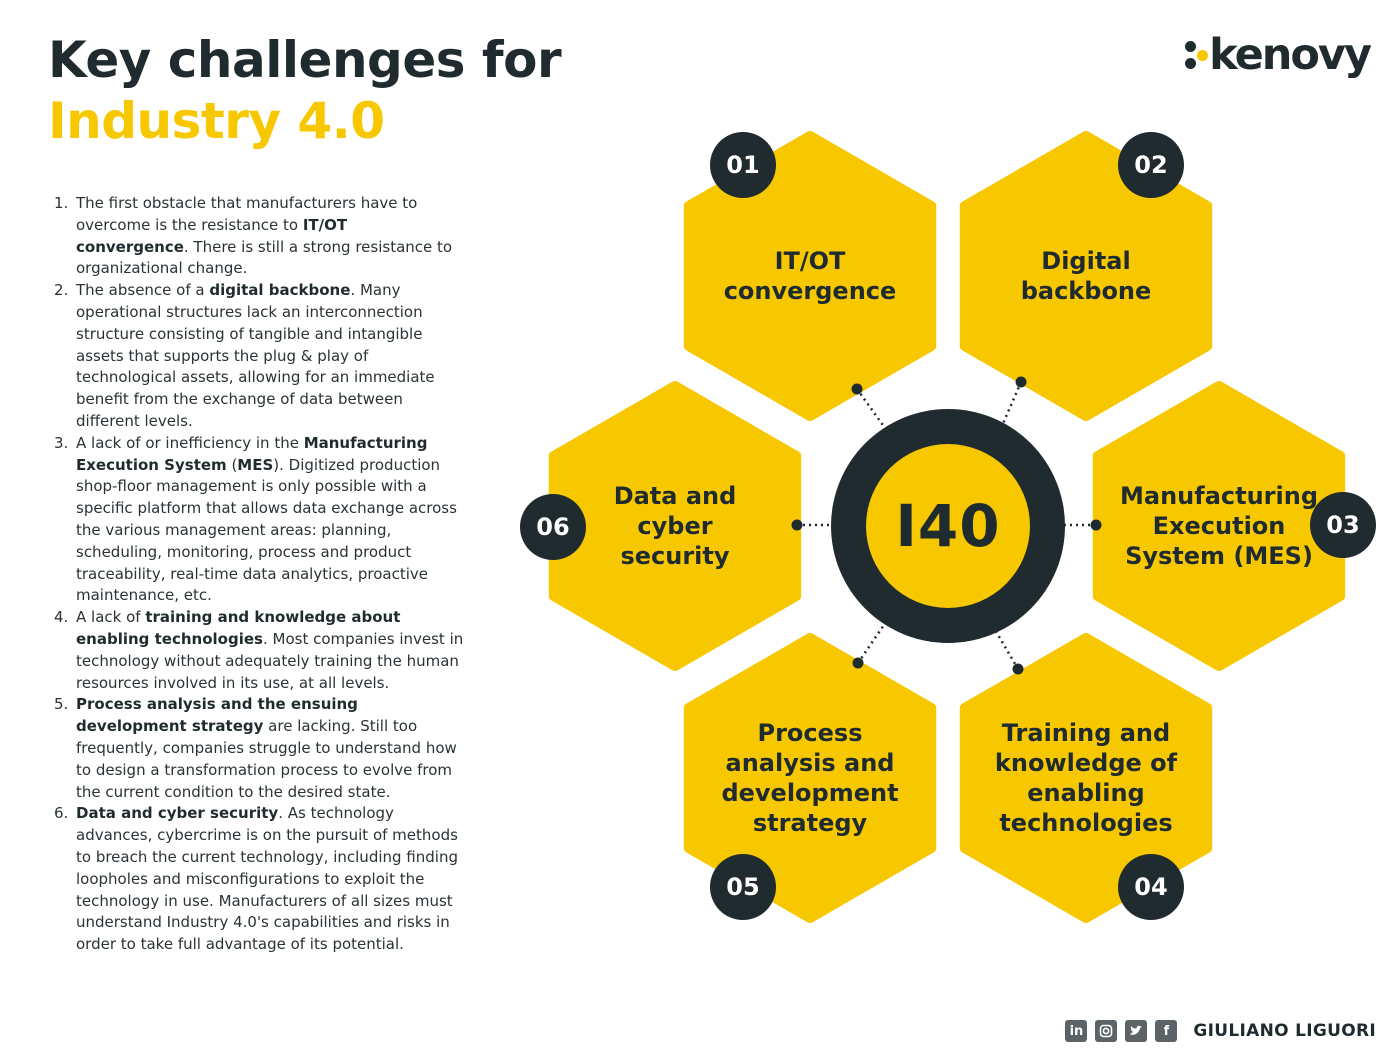 The width and height of the screenshot is (1400, 1050). I want to click on list-item-number: 1., so click(61, 203).